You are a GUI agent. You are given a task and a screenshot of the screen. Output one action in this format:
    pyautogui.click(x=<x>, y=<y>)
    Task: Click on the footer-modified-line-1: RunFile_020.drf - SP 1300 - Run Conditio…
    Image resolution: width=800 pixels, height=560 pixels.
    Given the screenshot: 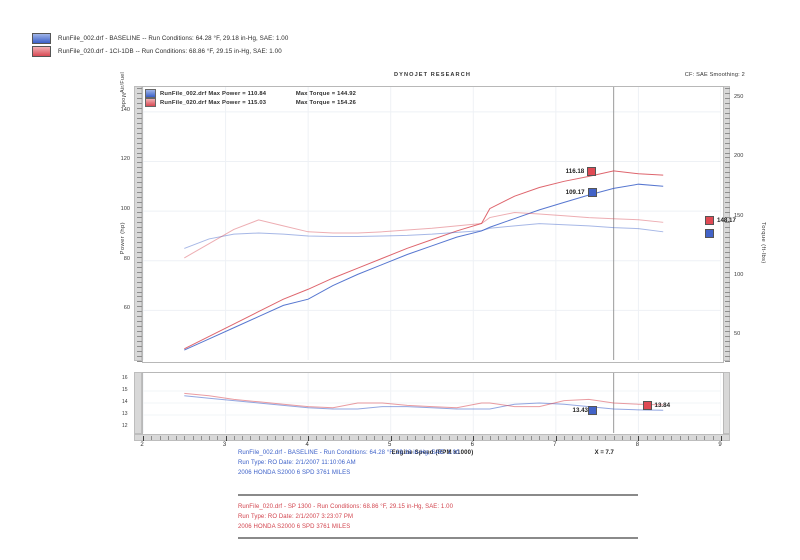 What is the action you would take?
    pyautogui.click(x=346, y=507)
    